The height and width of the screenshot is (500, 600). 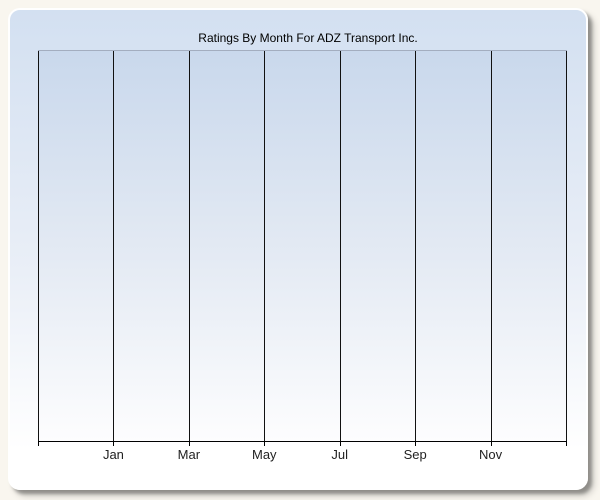 What do you see at coordinates (491, 454) in the screenshot?
I see `x-axis-tick-label: Nov` at bounding box center [491, 454].